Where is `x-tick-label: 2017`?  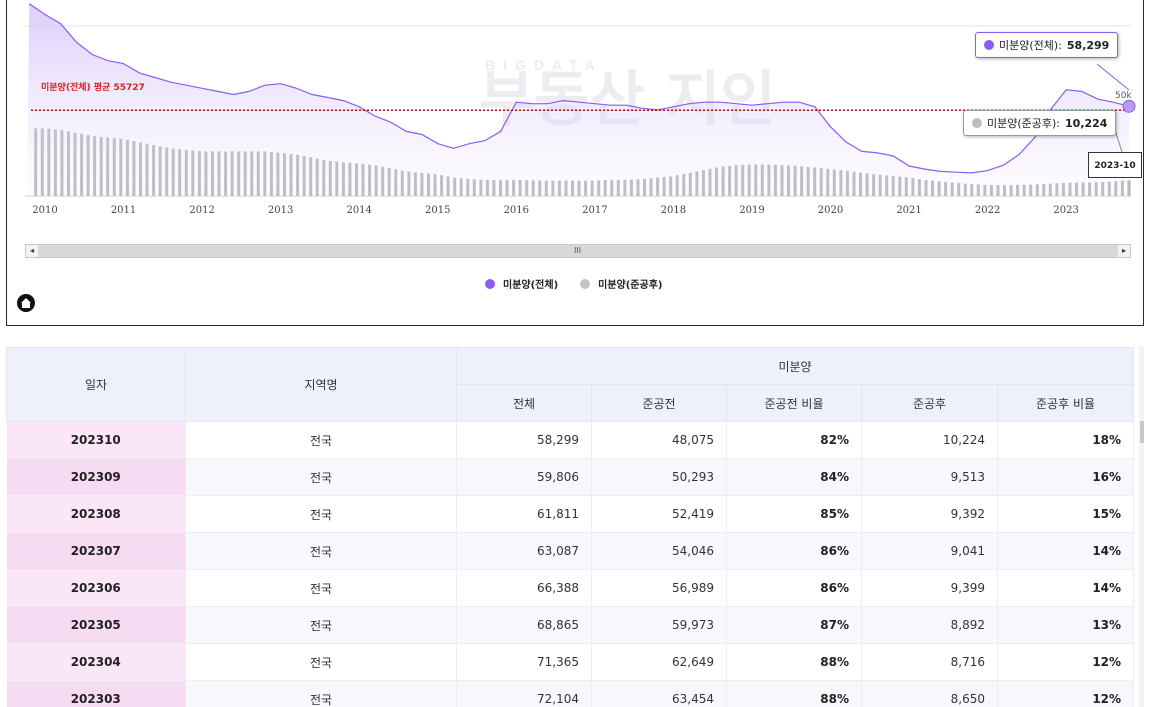 x-tick-label: 2017 is located at coordinates (595, 210).